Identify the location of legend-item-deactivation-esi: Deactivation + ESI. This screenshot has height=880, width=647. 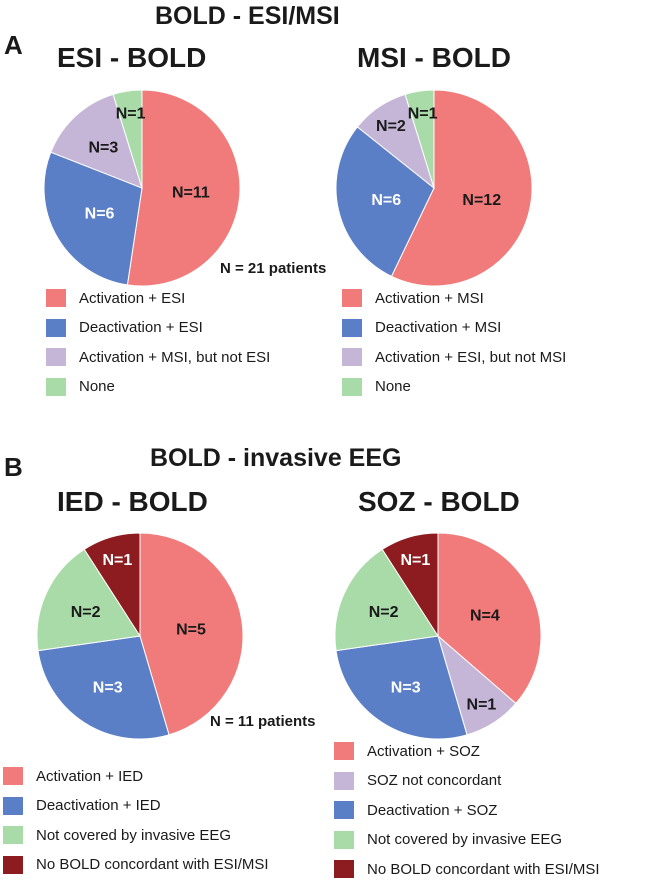
(124, 328).